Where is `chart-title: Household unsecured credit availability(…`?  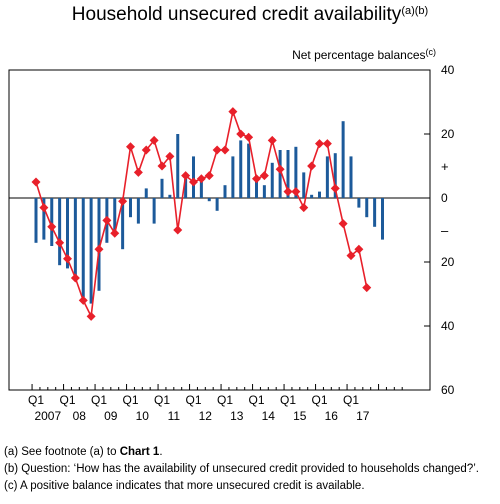 chart-title: Household unsecured credit availability(… is located at coordinates (250, 15).